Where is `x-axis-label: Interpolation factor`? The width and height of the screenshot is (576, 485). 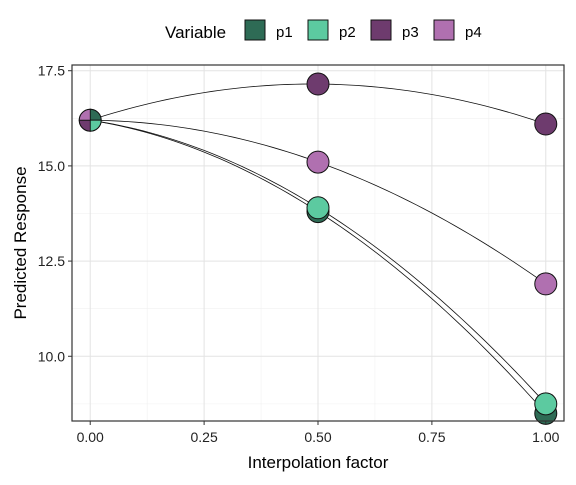 x-axis-label: Interpolation factor is located at coordinates (318, 462).